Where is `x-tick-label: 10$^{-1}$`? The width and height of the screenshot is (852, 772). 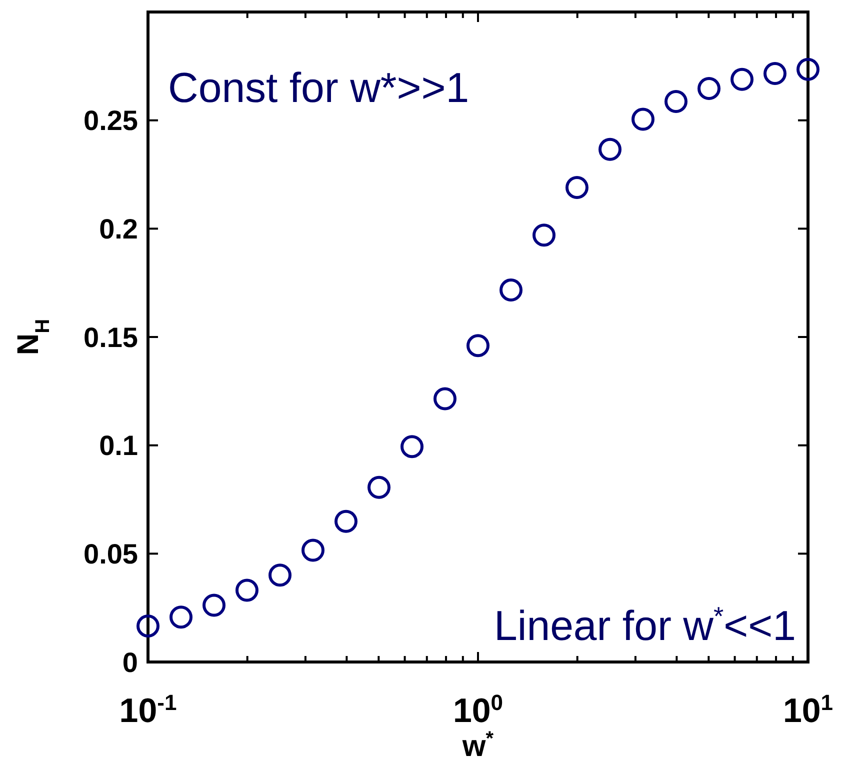
x-tick-label: 10$^{-1}$ is located at coordinates (148, 710).